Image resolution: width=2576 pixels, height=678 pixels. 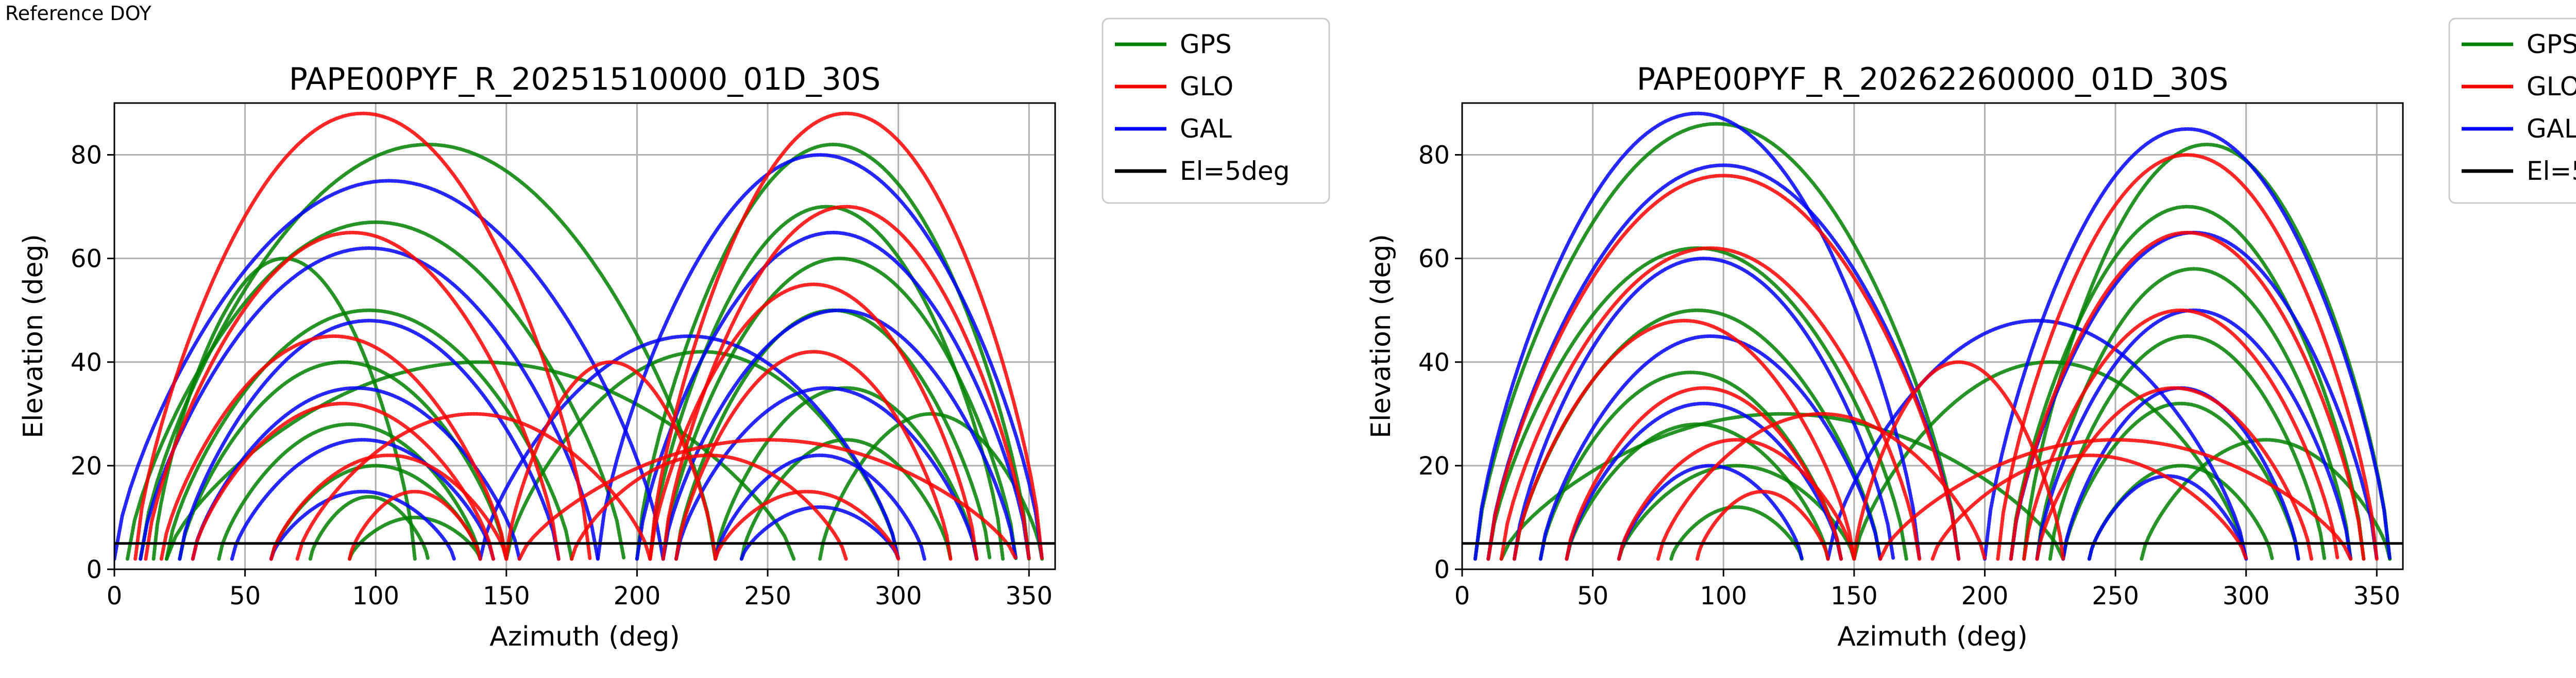 What do you see at coordinates (584, 636) in the screenshot?
I see `x-axis-label: Azimuth (deg)` at bounding box center [584, 636].